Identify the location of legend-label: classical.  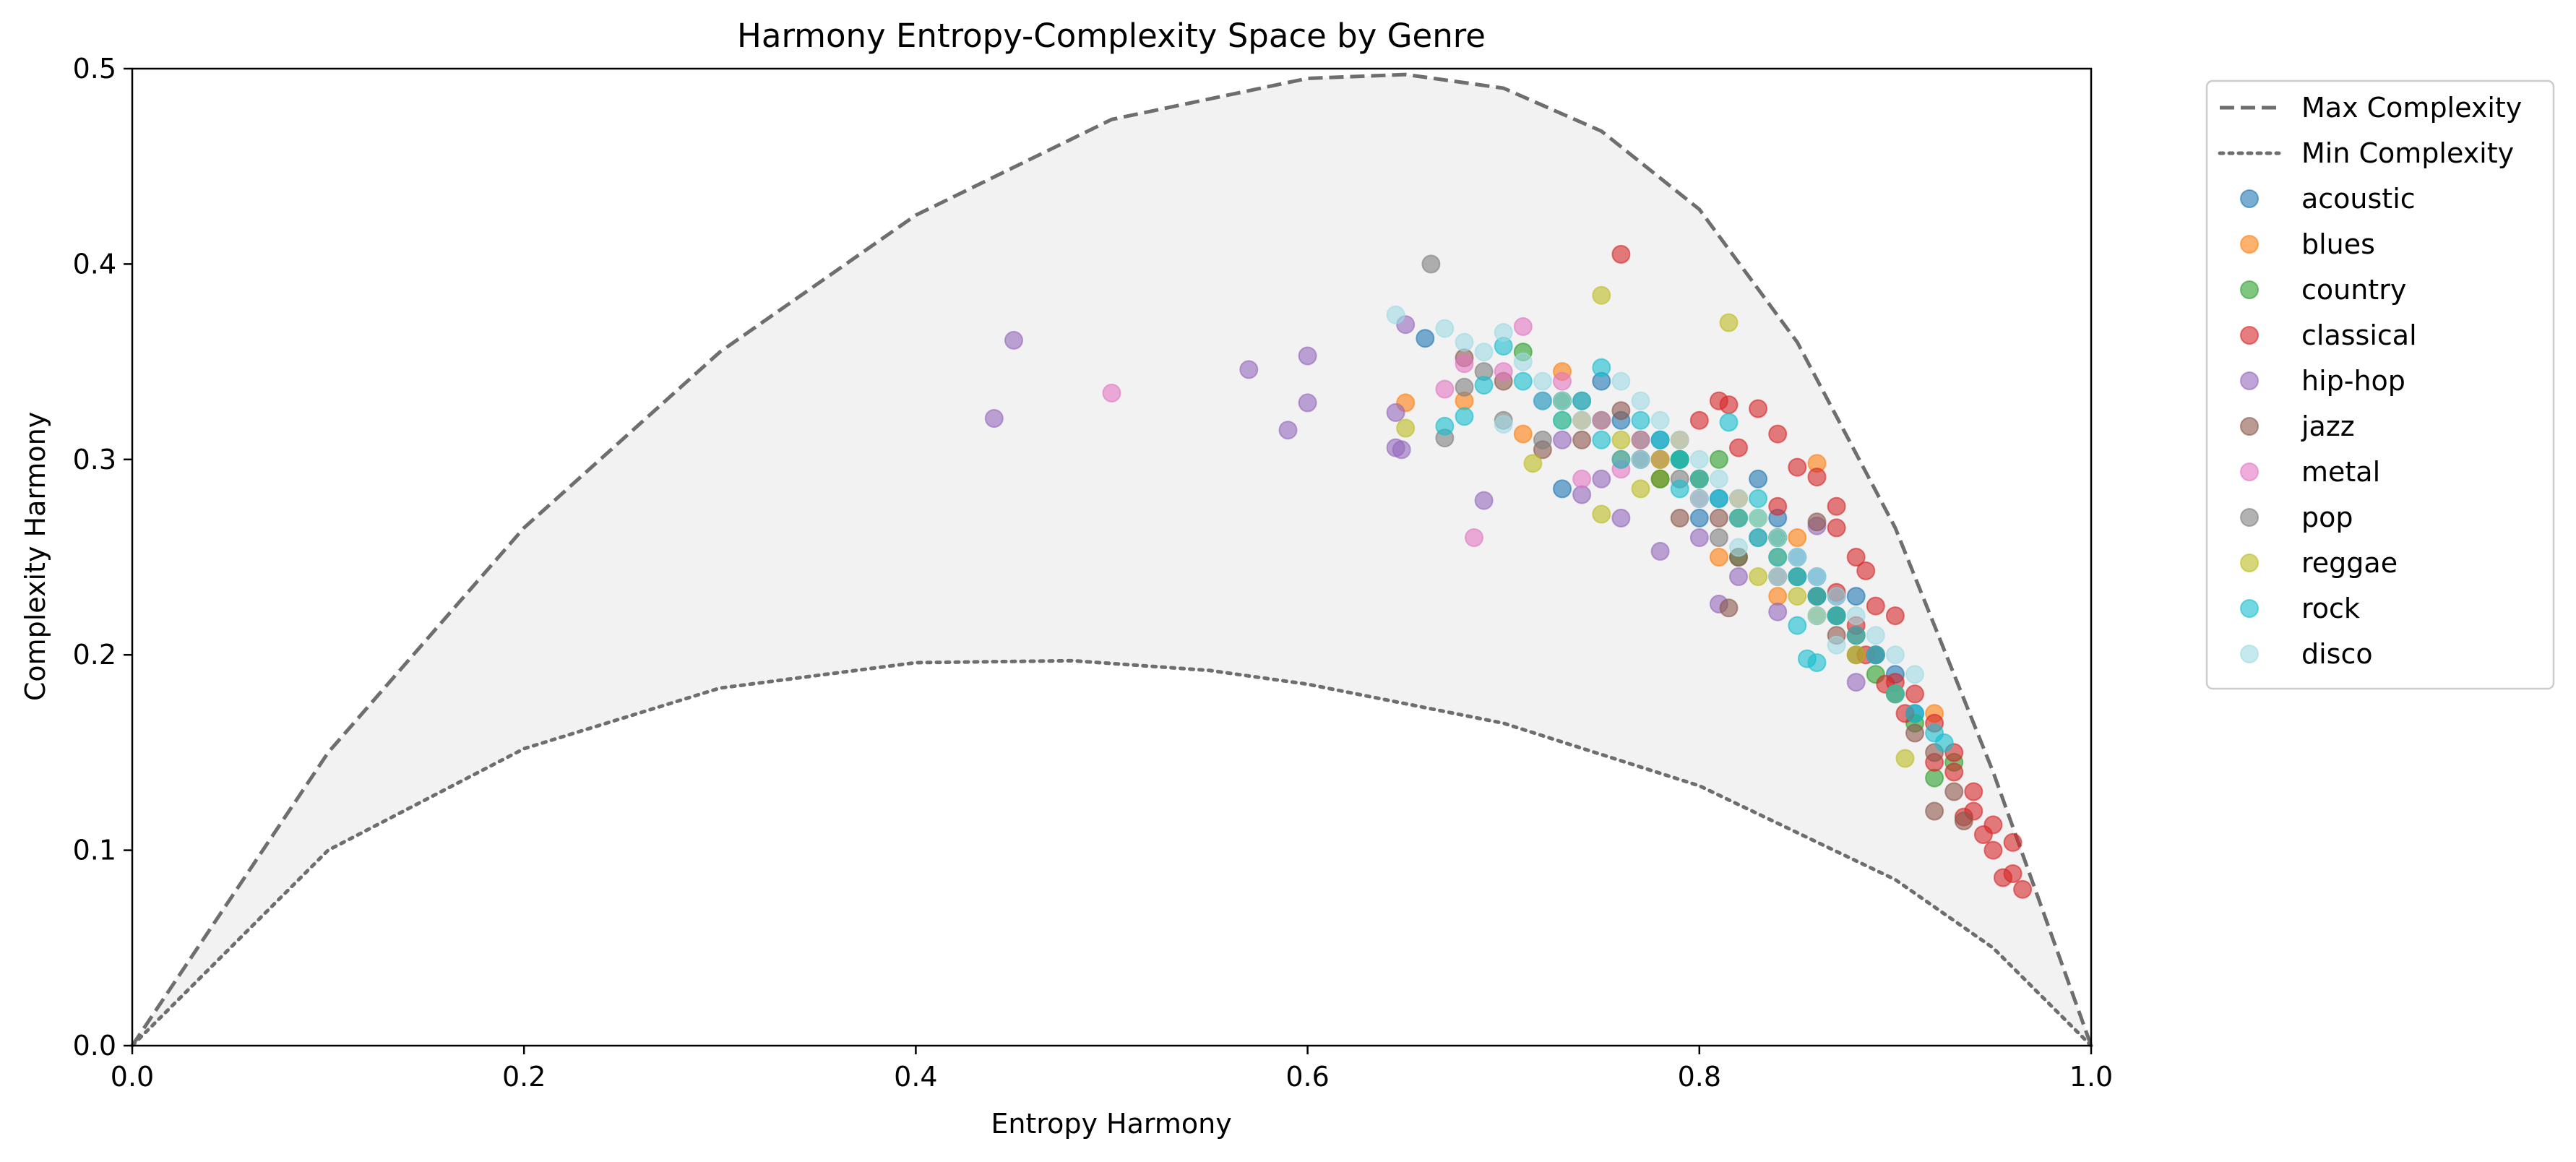
(2359, 335).